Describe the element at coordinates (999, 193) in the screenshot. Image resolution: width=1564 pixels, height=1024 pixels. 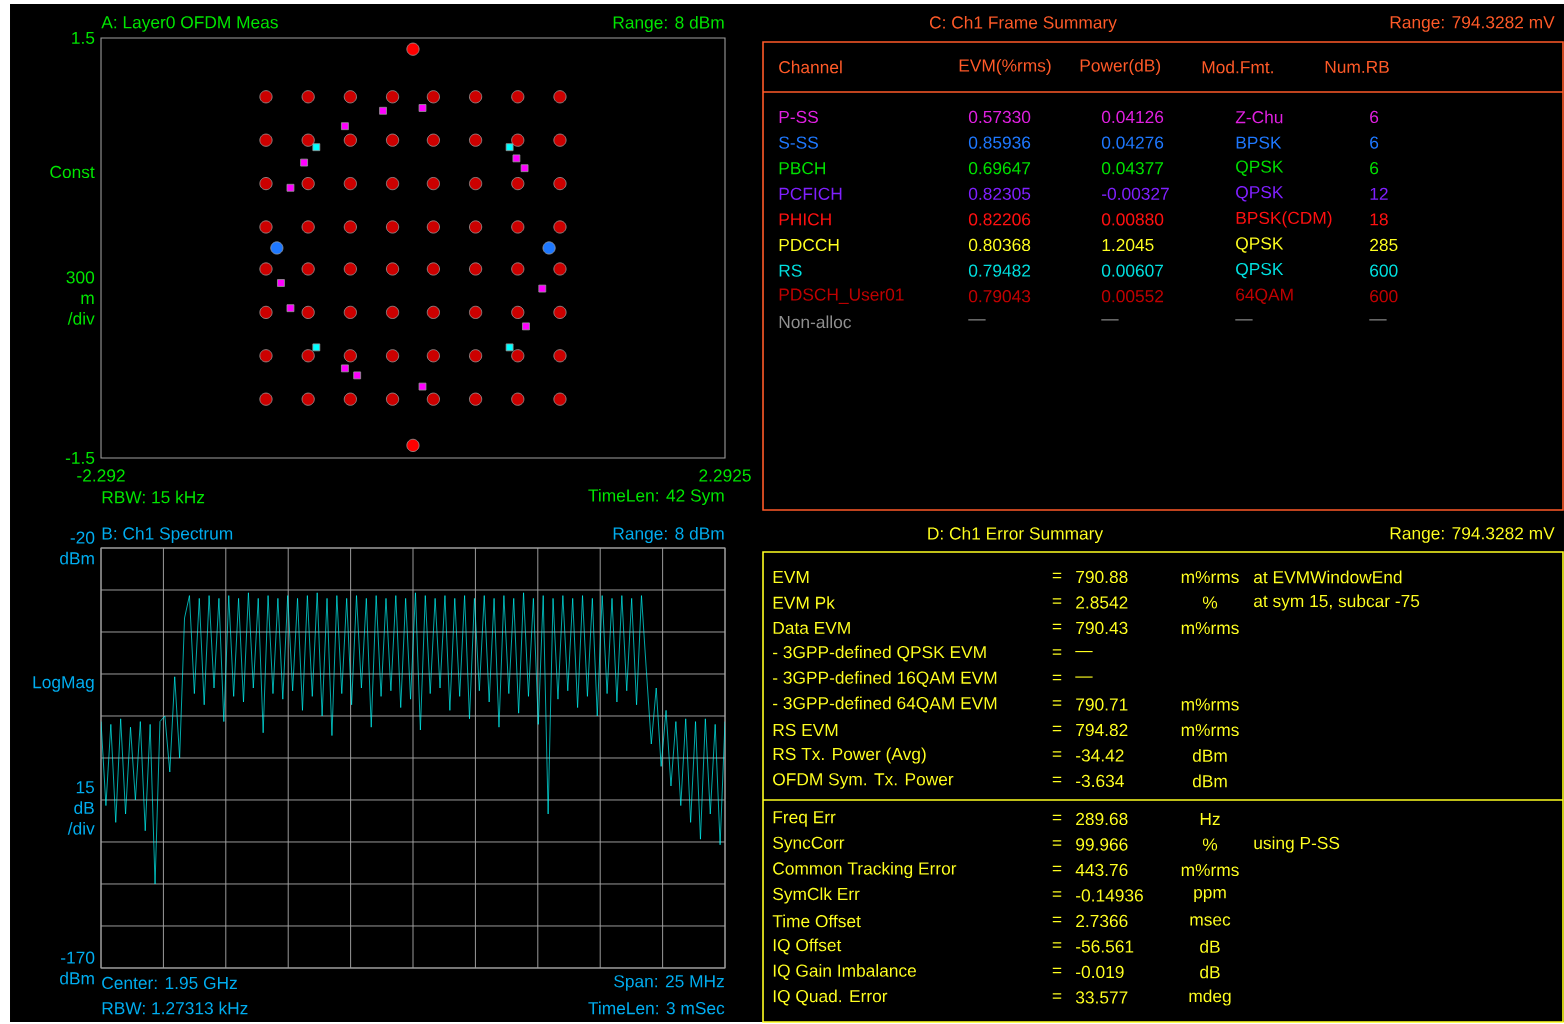
I see `text: 0.82305` at that location.